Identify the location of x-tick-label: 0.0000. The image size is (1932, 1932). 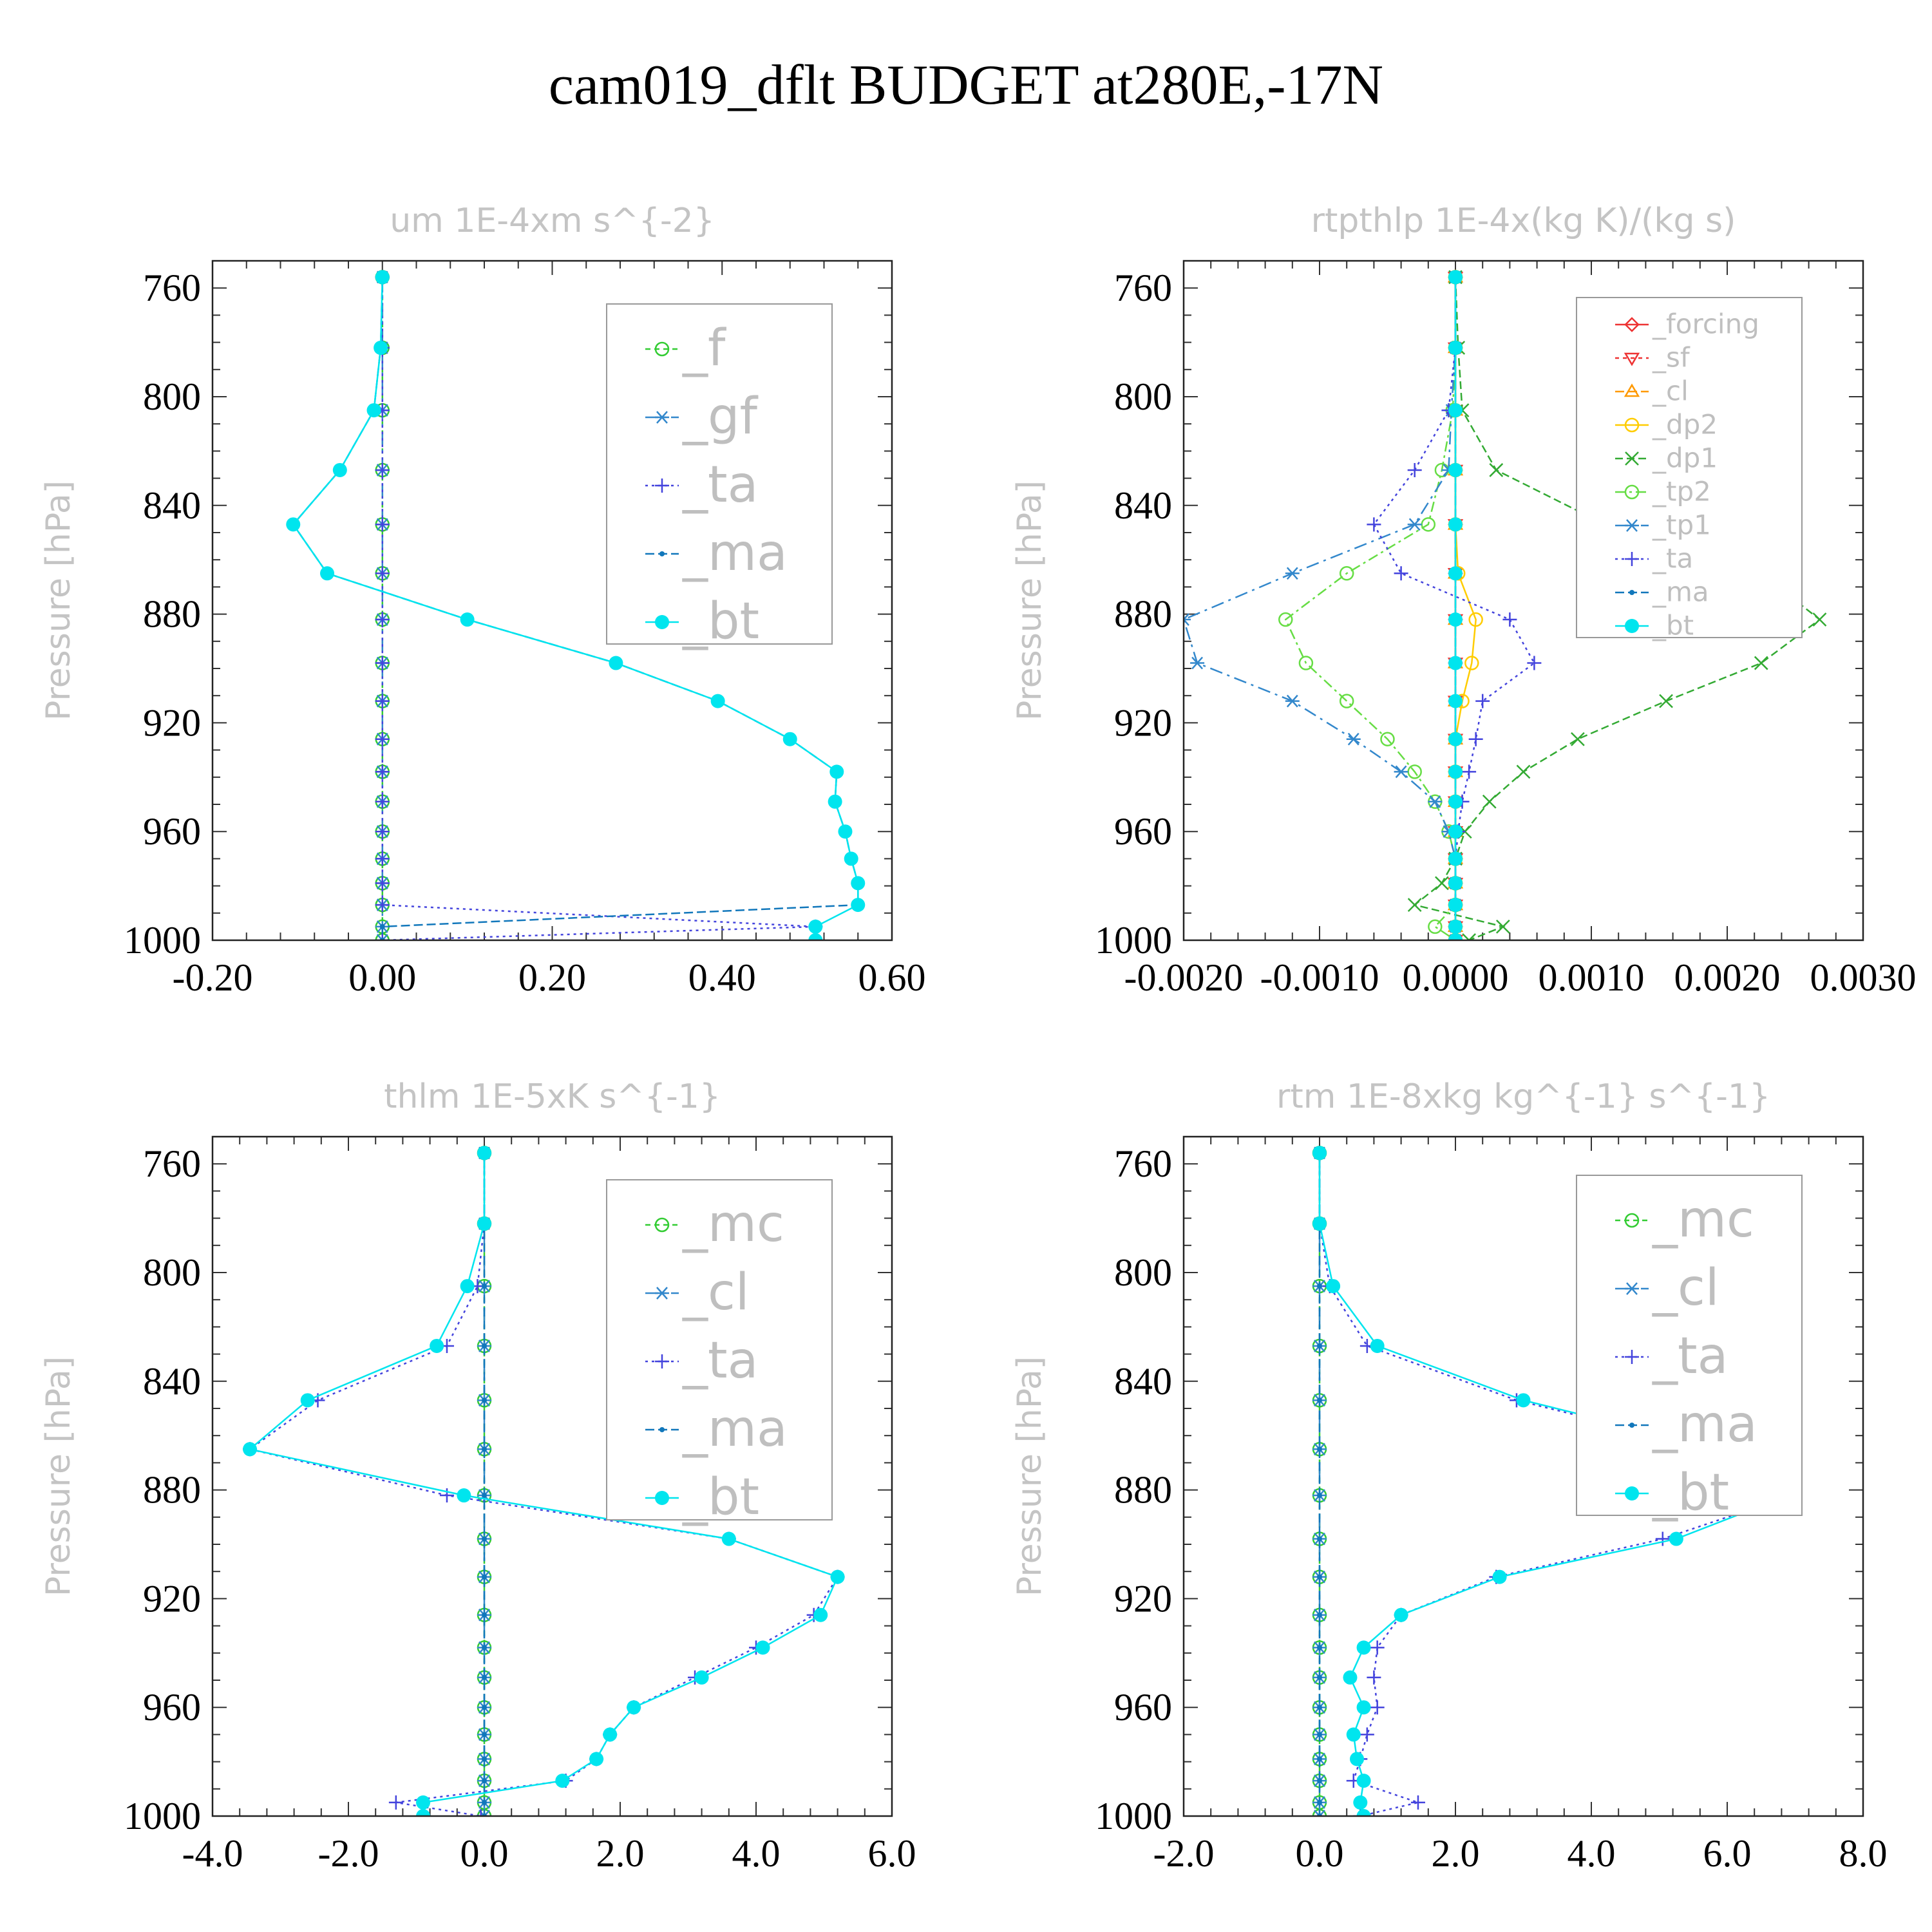
(1456, 977).